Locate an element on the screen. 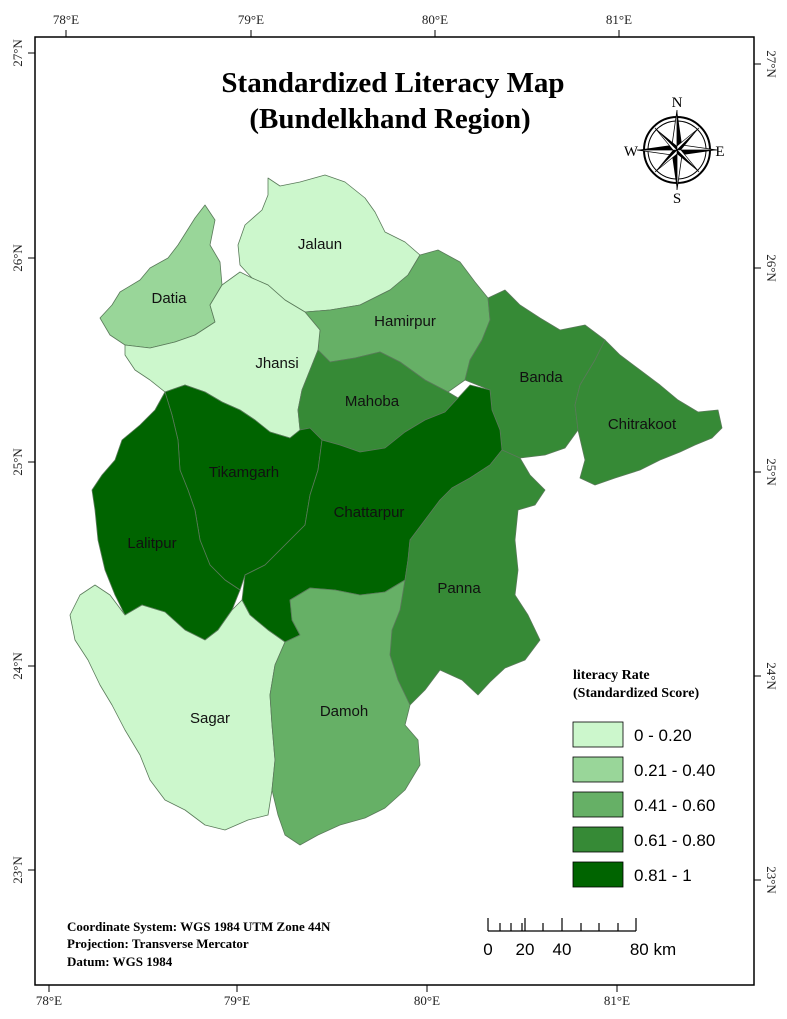 This screenshot has width=787, height=1019. legend-label-1: 0.21 - 0.40 is located at coordinates (674, 770).